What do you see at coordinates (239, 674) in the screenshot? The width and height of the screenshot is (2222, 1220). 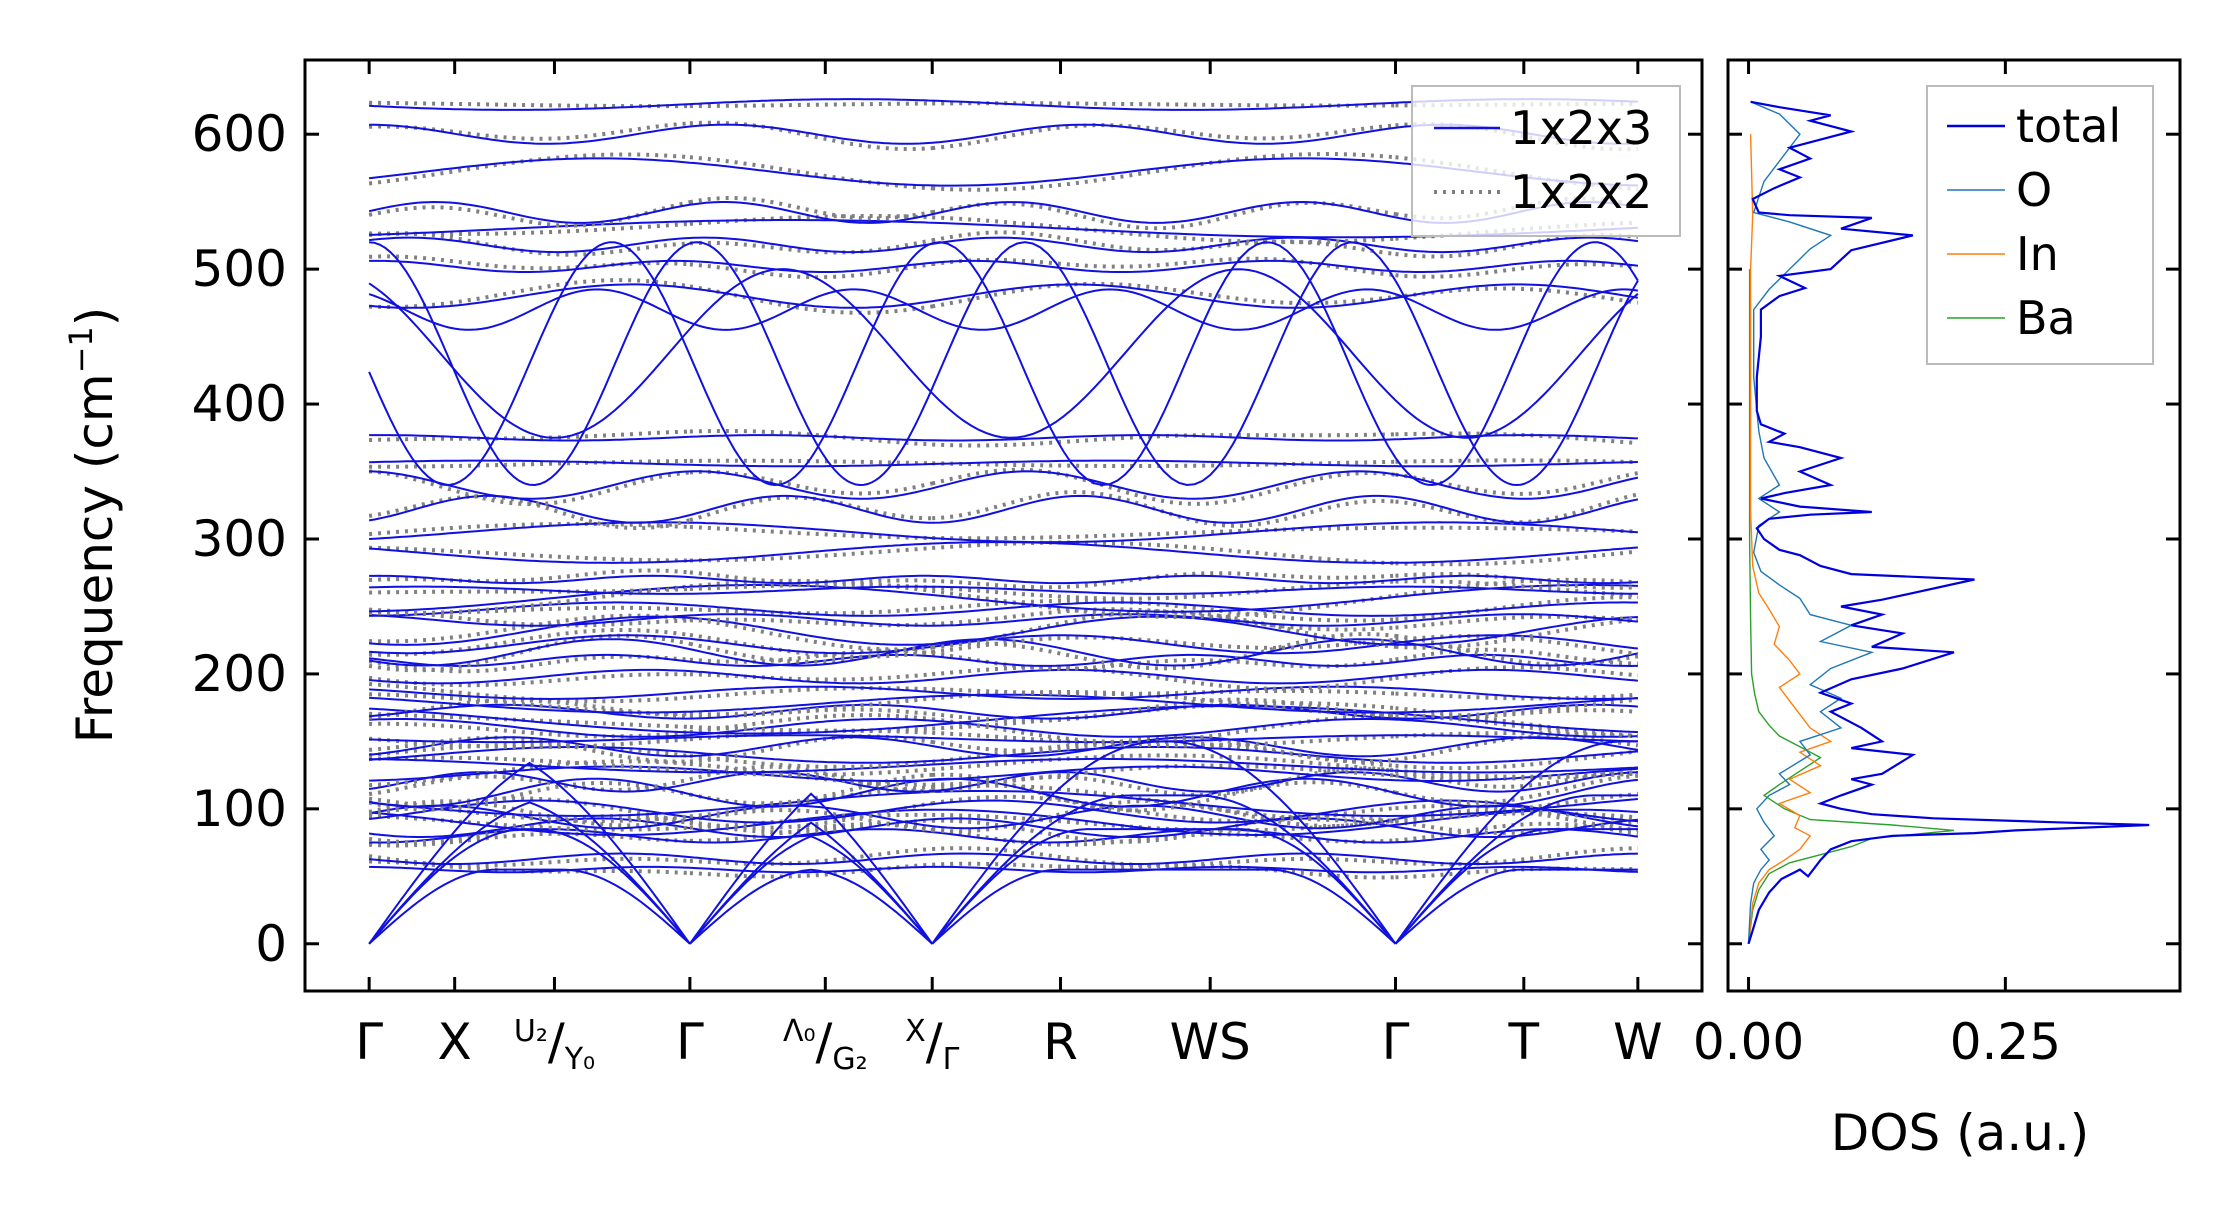 I see `y-tick-label: 200` at bounding box center [239, 674].